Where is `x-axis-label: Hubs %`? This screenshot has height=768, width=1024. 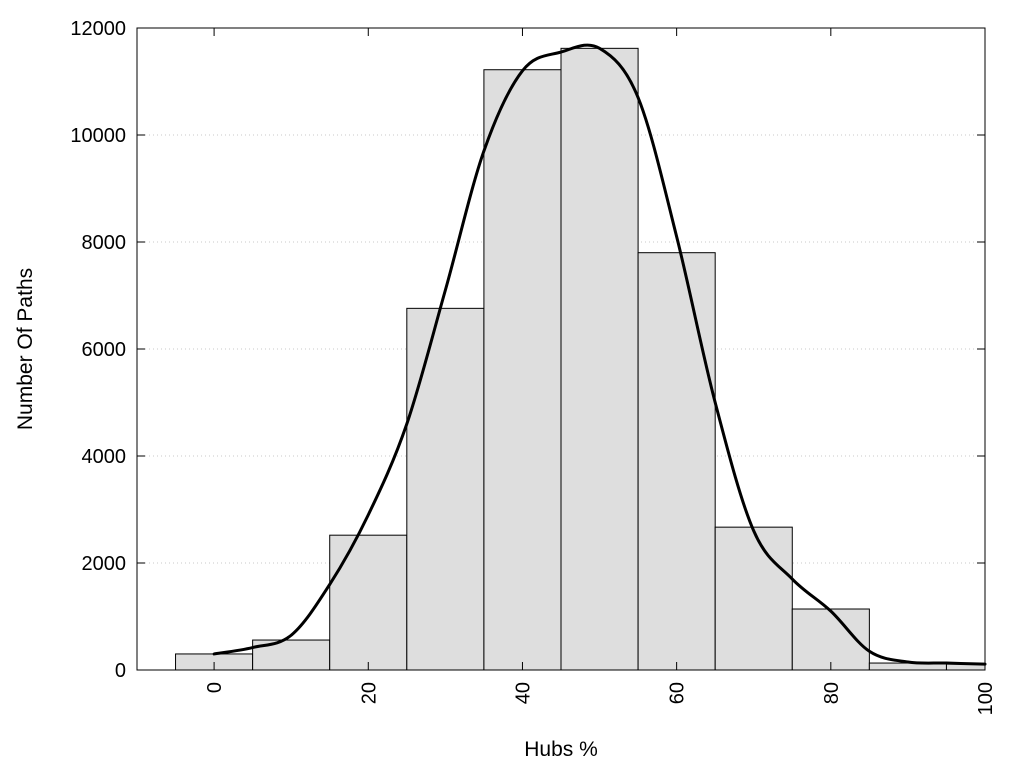
x-axis-label: Hubs % is located at coordinates (561, 749).